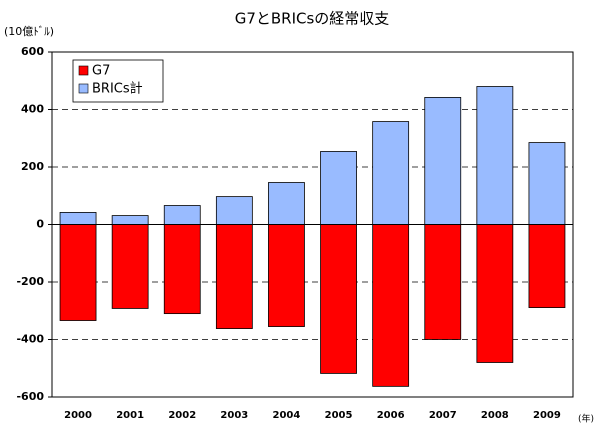  What do you see at coordinates (78, 415) in the screenshot?
I see `x-tick-label: 2000` at bounding box center [78, 415].